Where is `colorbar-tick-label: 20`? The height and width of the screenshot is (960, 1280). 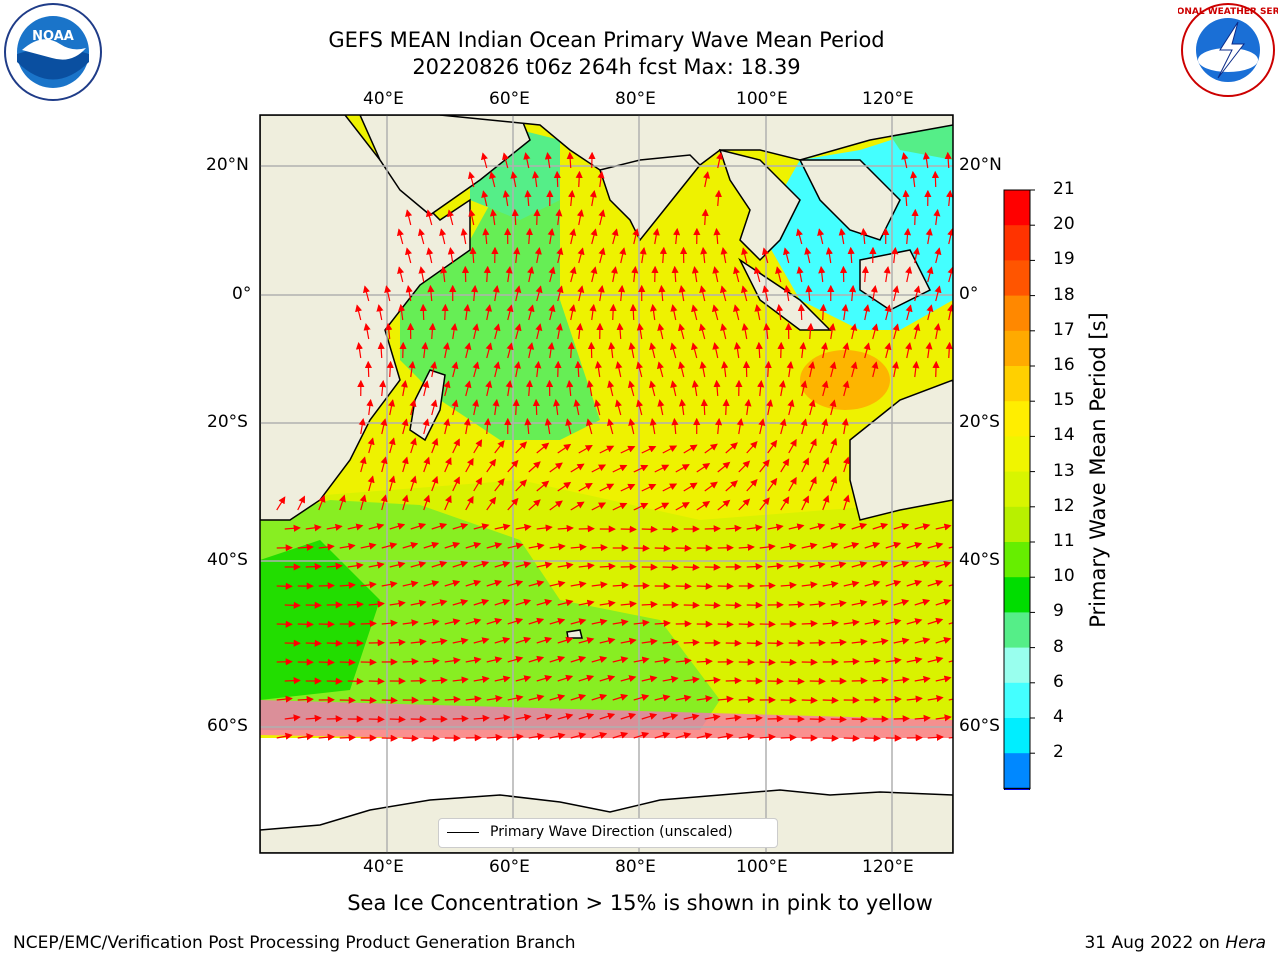
colorbar-tick-label: 20 is located at coordinates (1064, 224).